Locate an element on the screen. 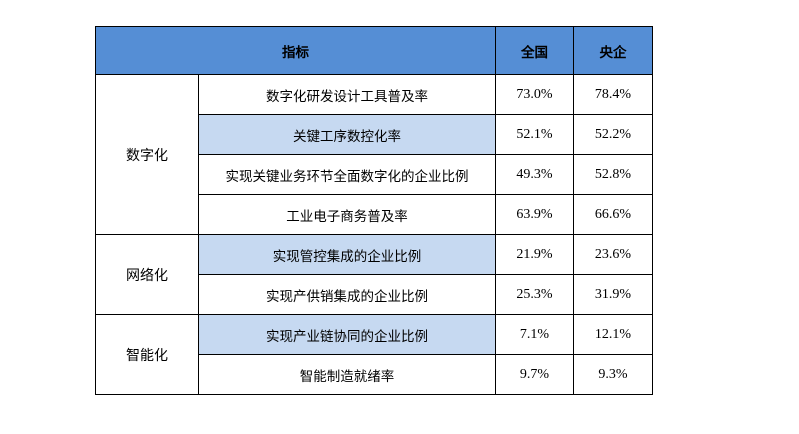 The image size is (799, 434). central-soe-cell: 12.1% is located at coordinates (613, 334).